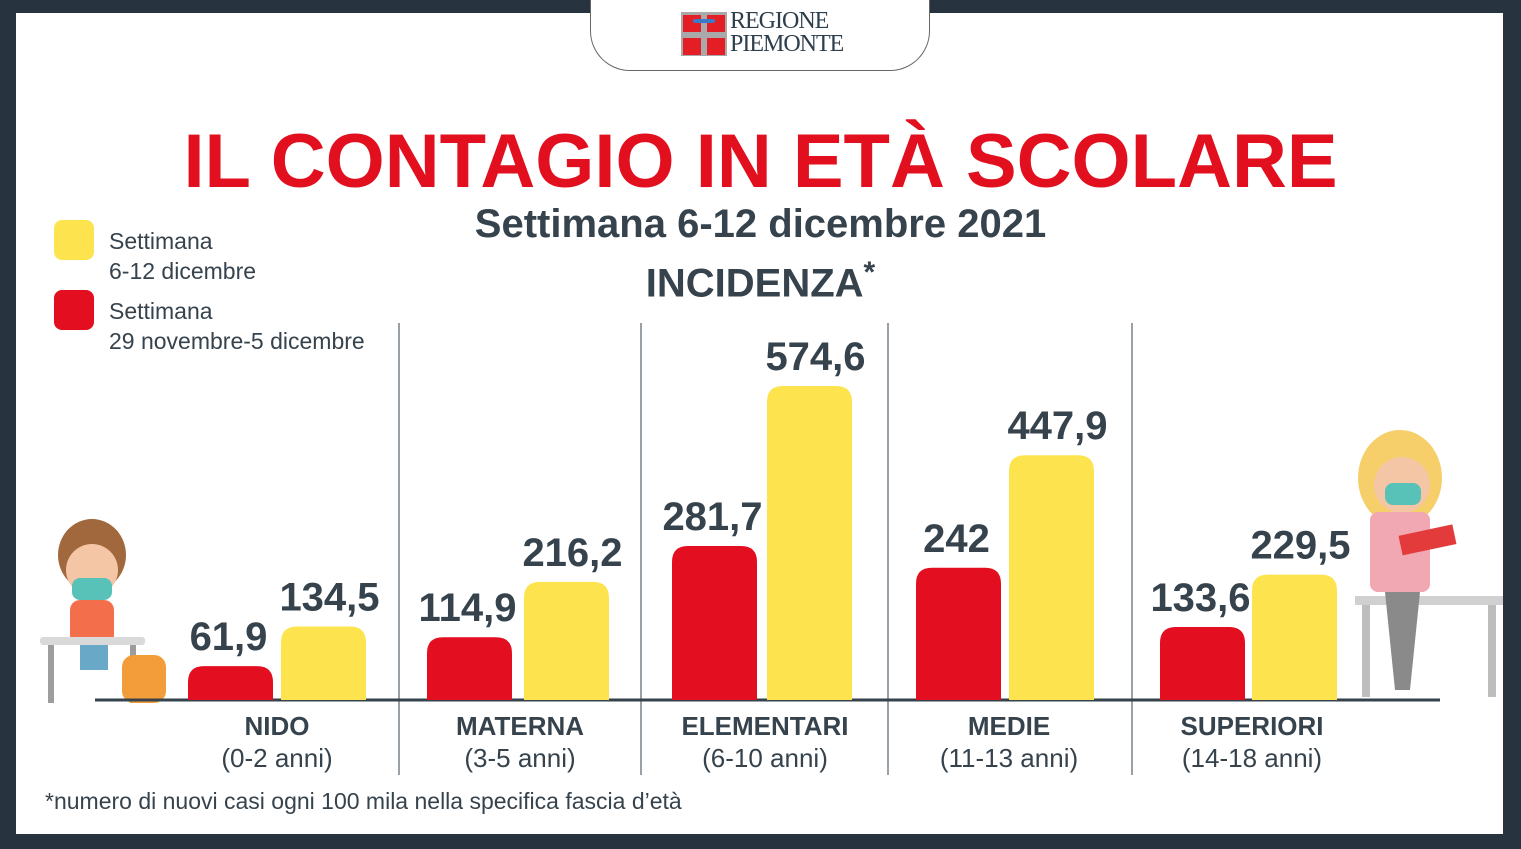 Image resolution: width=1521 pixels, height=849 pixels. I want to click on category-name: SUPERIORI, so click(1252, 726).